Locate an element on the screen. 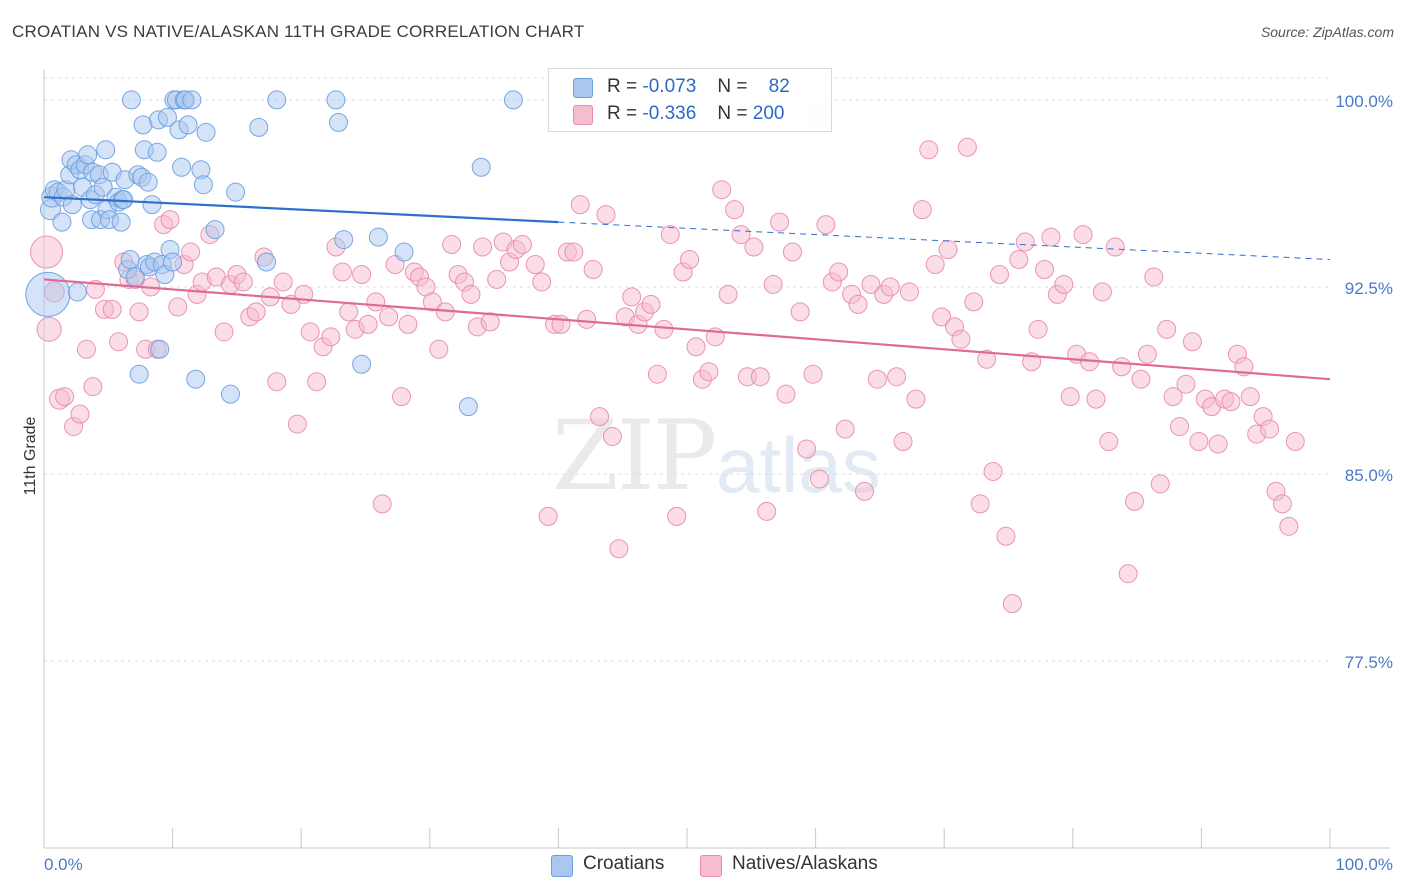 The width and height of the screenshot is (1406, 892). series-legend: Croatians Natives/Alaskans is located at coordinates (703, 865).